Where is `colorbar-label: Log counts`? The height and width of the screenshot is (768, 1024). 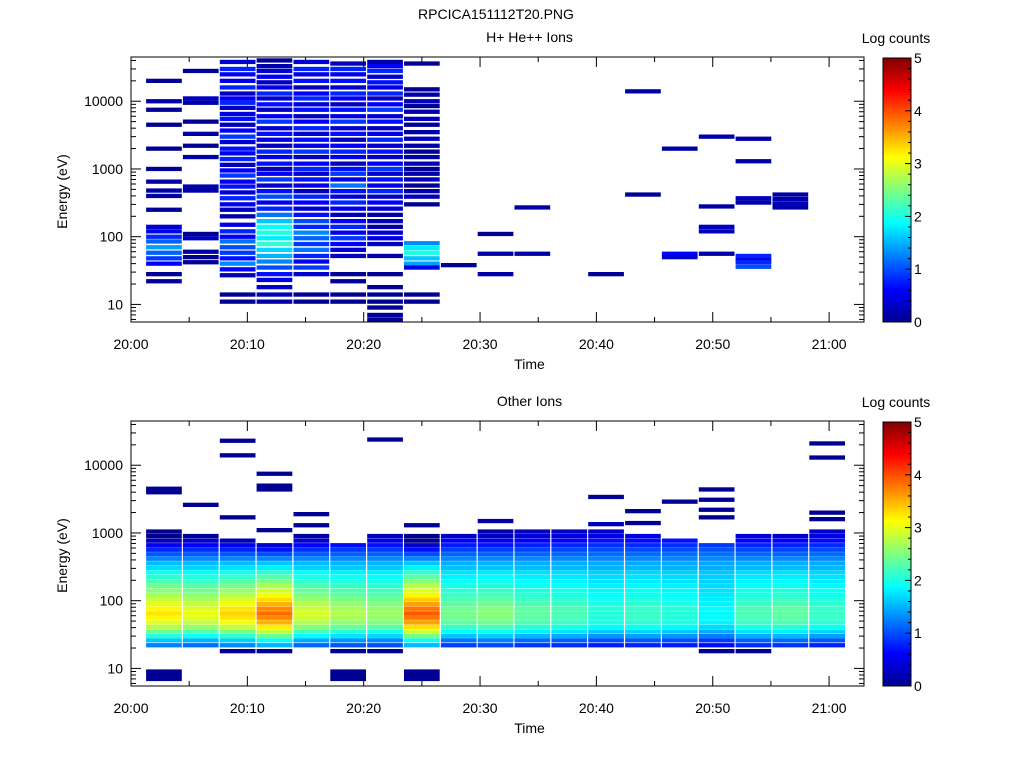 colorbar-label: Log counts is located at coordinates (896, 402).